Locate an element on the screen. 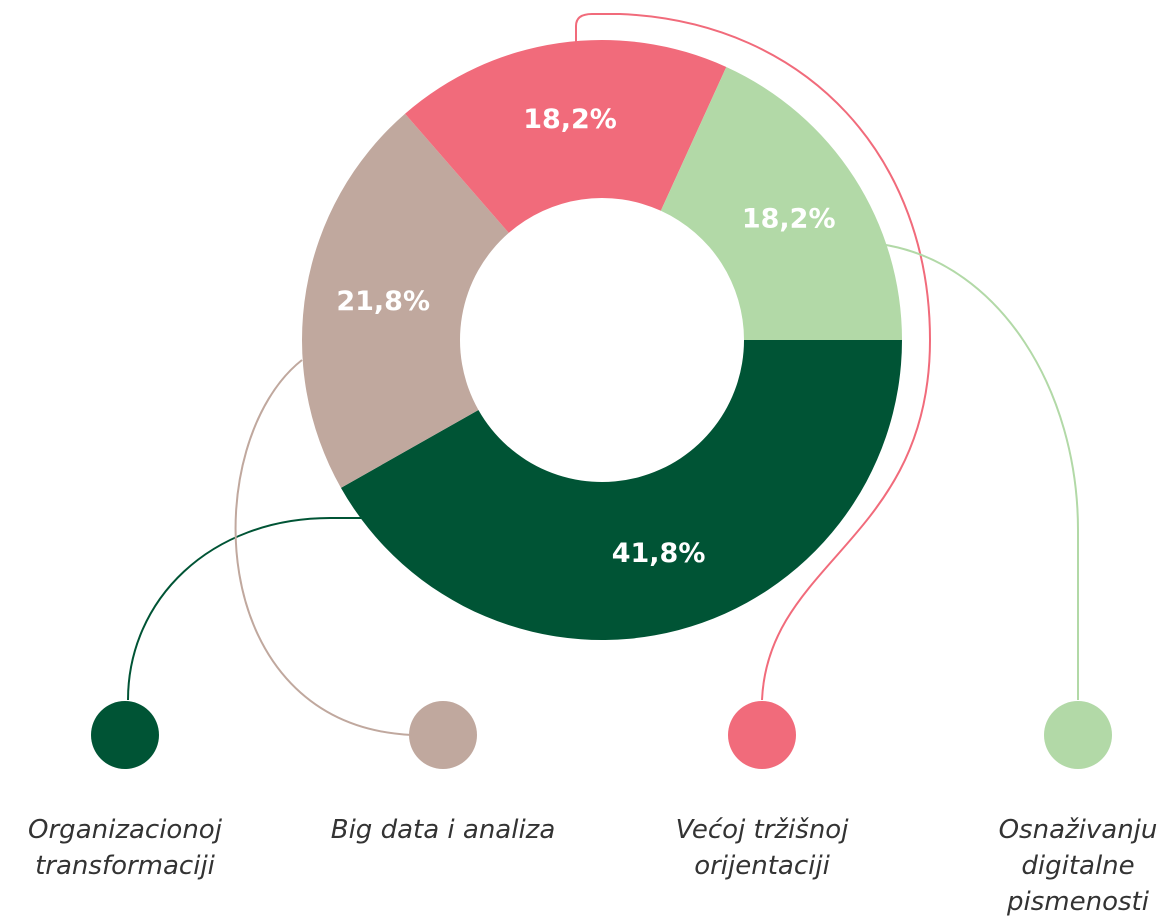 This screenshot has width=1174, height=923. legend-label: Organizacionoj transformaciji is located at coordinates (125, 848).